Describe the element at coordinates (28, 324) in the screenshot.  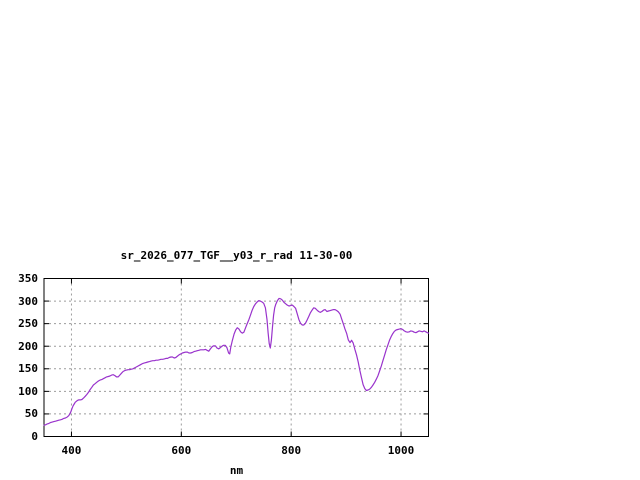
I see `y-tick-label: 250` at that location.